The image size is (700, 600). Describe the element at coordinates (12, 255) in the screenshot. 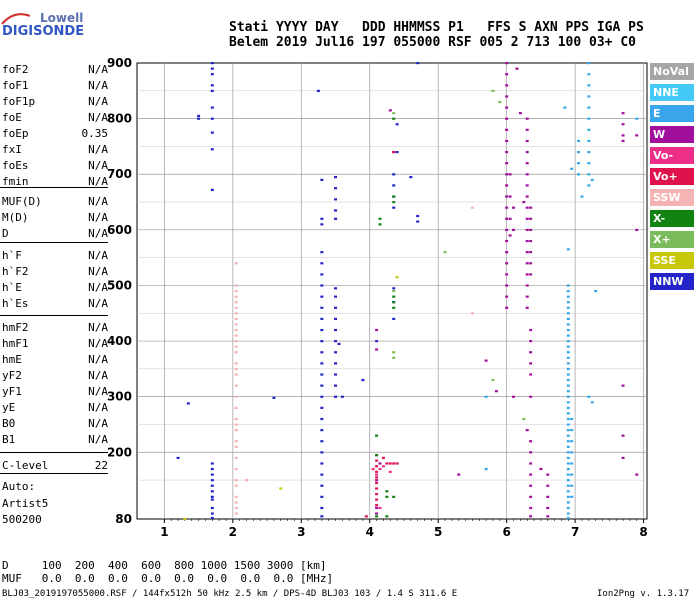

I see `param-name: h`F` at that location.